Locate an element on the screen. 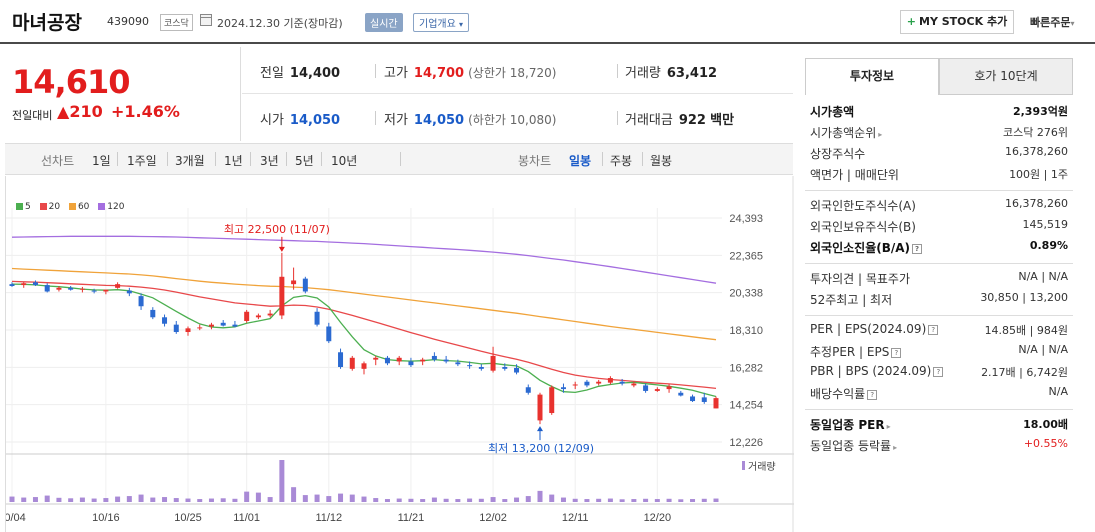  y-tick-label: 12,226 is located at coordinates (746, 443).